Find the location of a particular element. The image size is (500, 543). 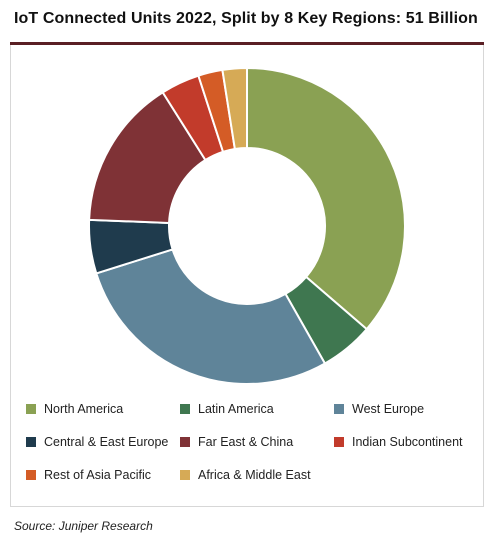

legend-item-far-east-china: Far East & China is located at coordinates (257, 442).